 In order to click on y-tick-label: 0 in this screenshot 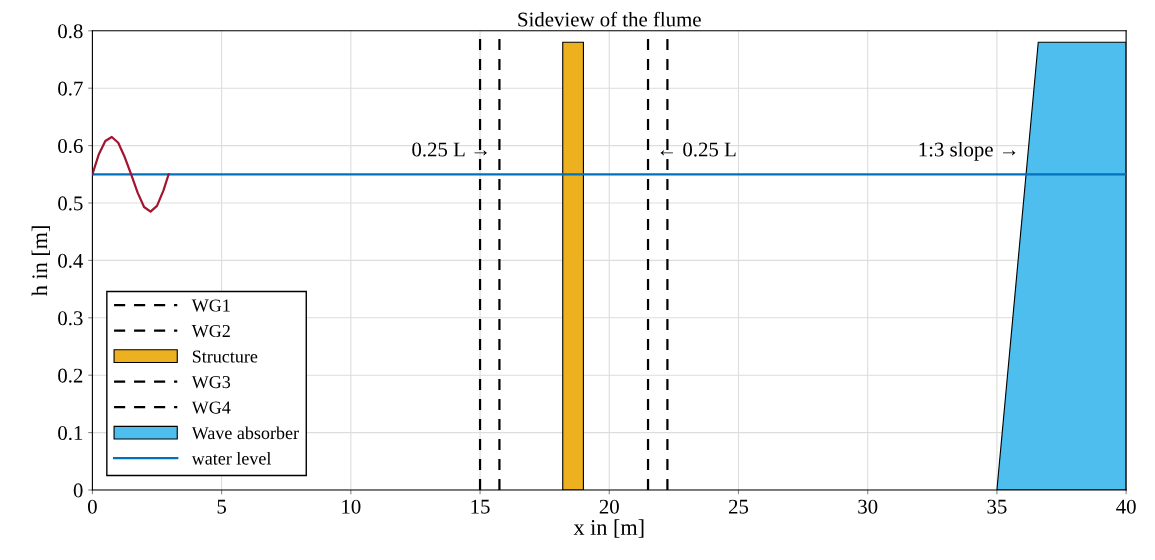, I will do `click(78, 490)`.